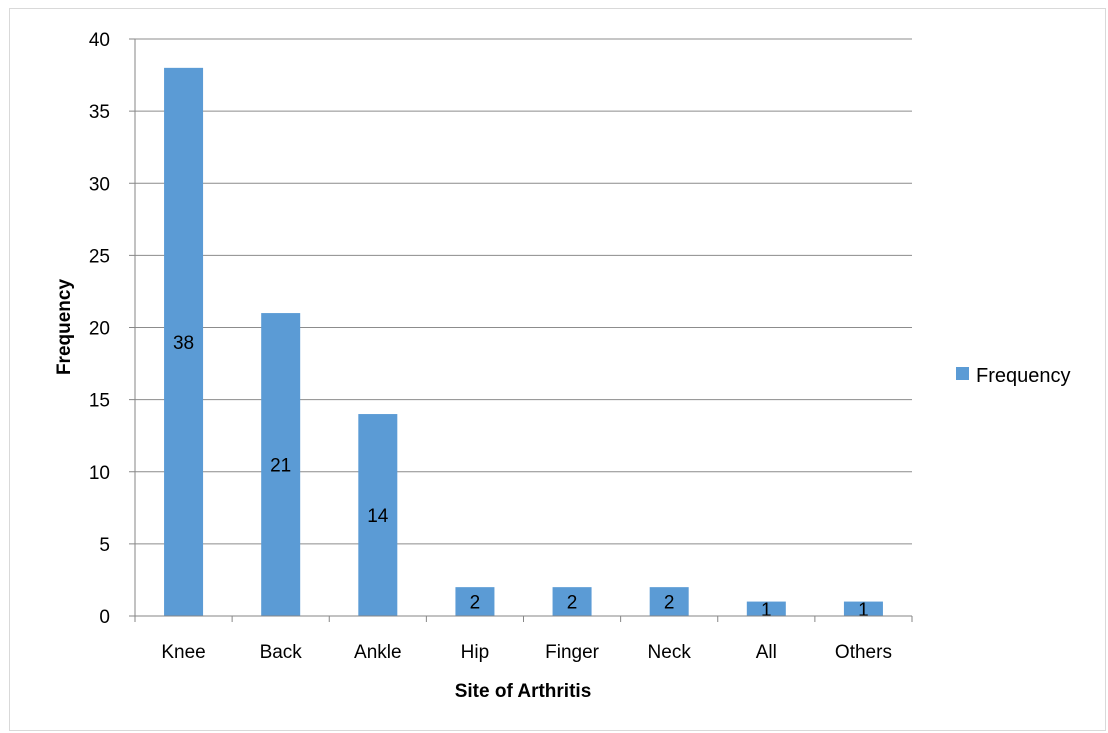 Image resolution: width=1108 pixels, height=733 pixels. I want to click on y-tick-label: 10, so click(99, 473).